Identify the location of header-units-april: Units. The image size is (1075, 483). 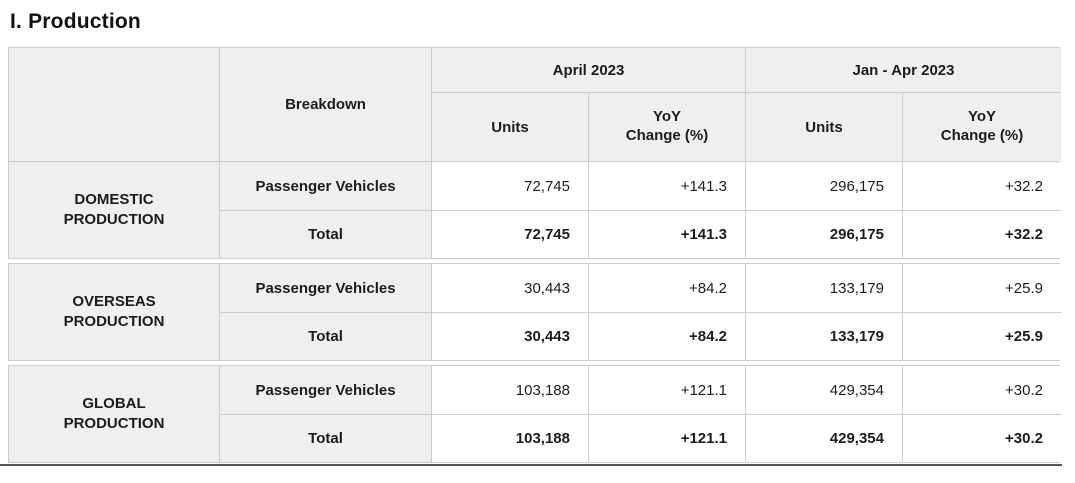
(509, 126).